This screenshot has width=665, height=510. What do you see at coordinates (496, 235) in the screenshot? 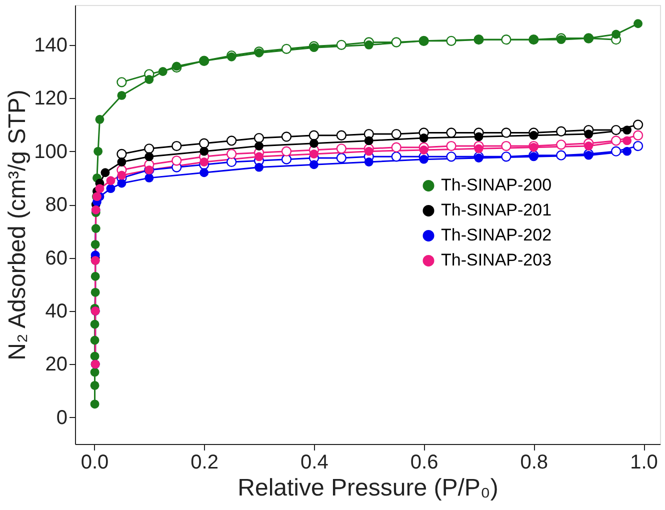
I see `legend-label: Th-SINAP-202` at bounding box center [496, 235].